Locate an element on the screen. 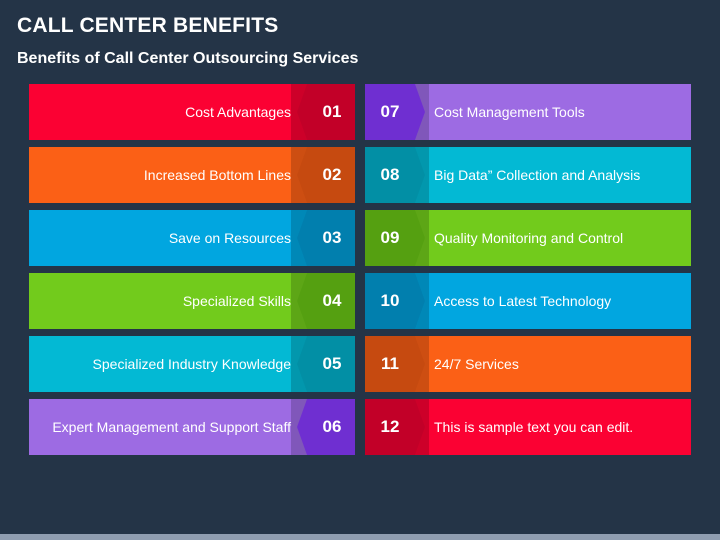 This screenshot has width=720, height=540. benefit-number: 06 is located at coordinates (332, 426).